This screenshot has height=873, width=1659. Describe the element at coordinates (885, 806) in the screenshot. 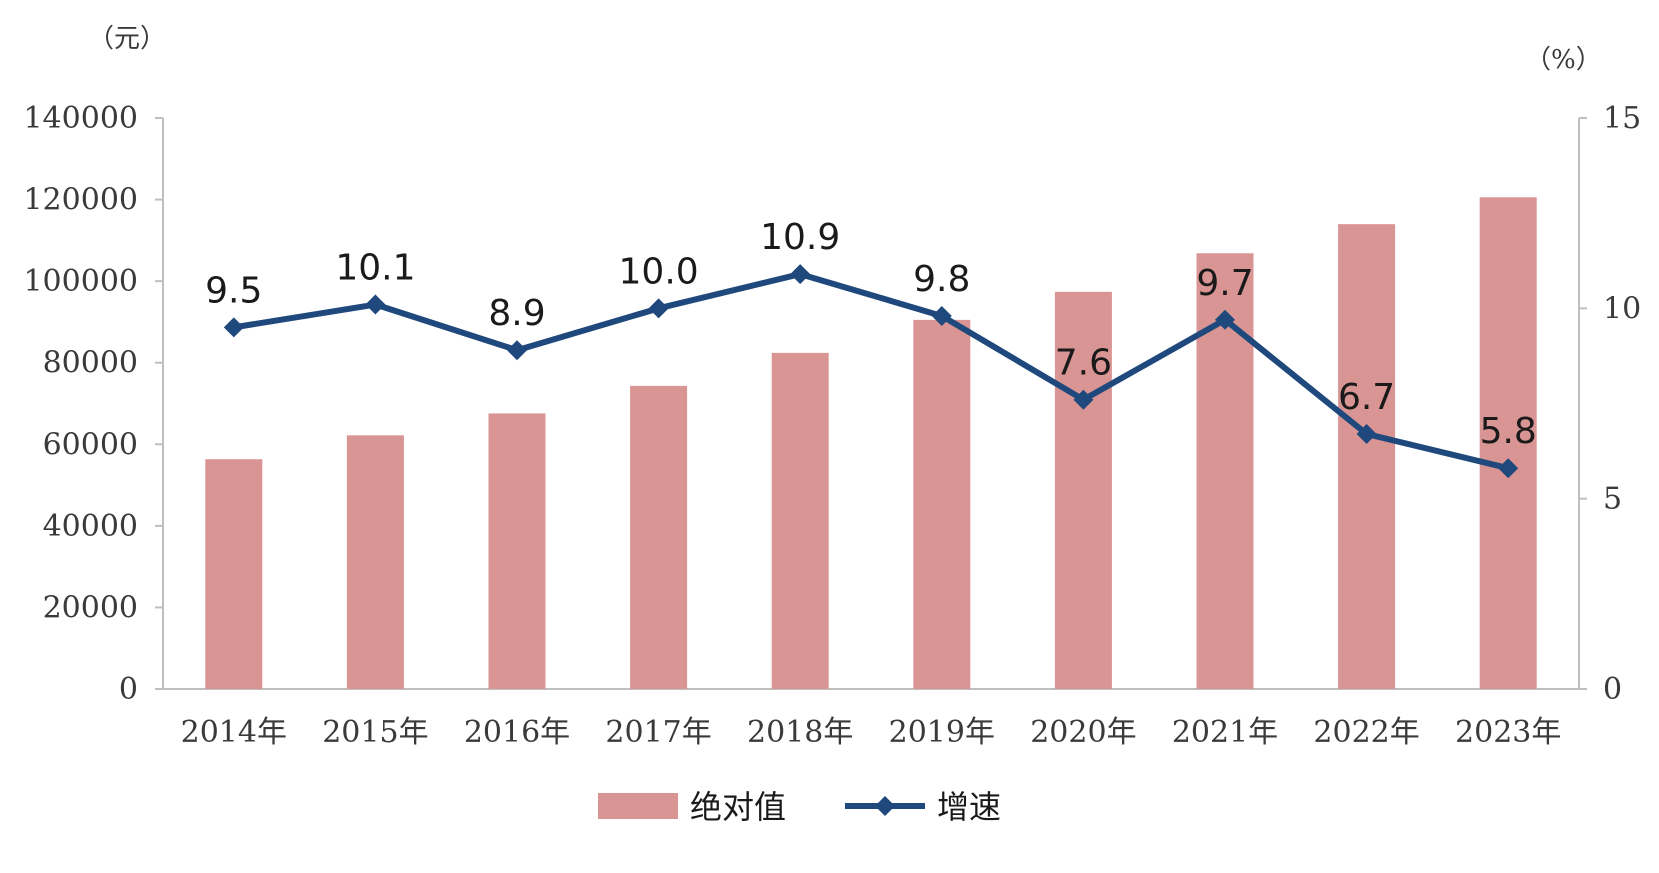

I see `legend-swatch-marker` at that location.